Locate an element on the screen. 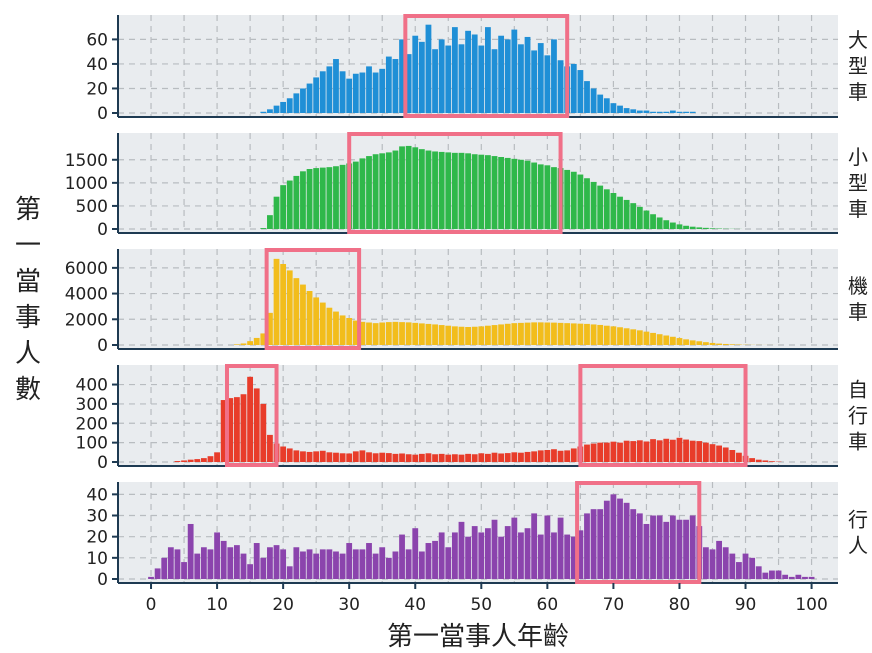 This screenshot has height=653, width=872. x-tick-label: 10 is located at coordinates (217, 605).